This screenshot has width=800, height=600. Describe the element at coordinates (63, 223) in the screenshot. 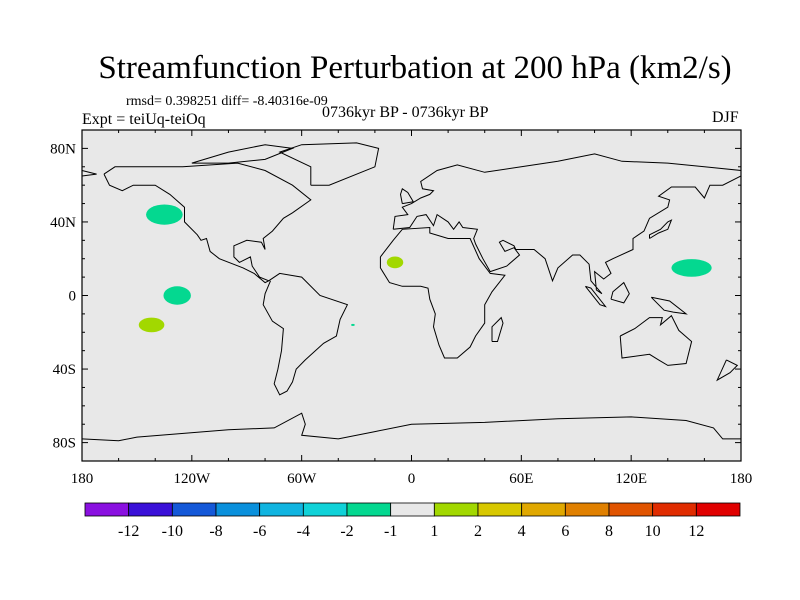

I see `y-tick-label: 40N` at that location.